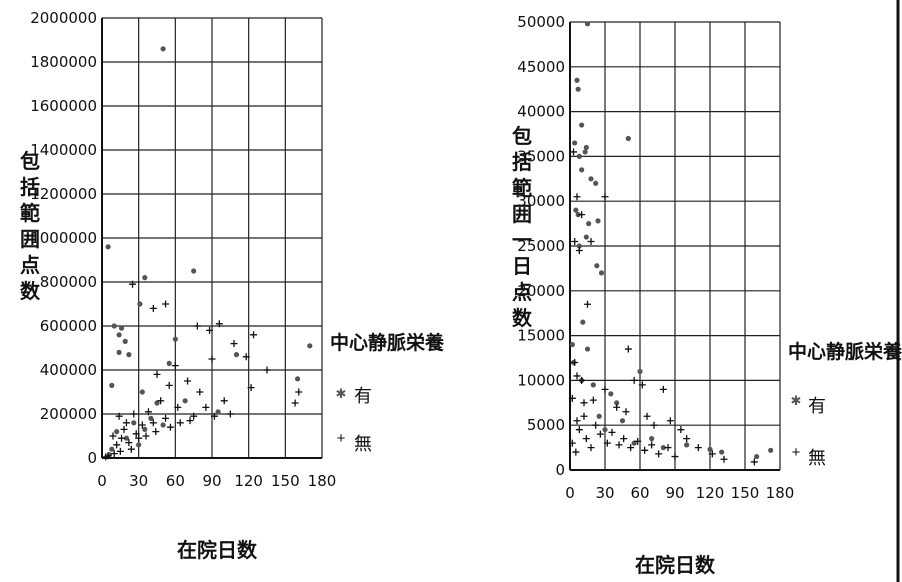  I want to click on plus-marker-icon: +, so click(341, 438).